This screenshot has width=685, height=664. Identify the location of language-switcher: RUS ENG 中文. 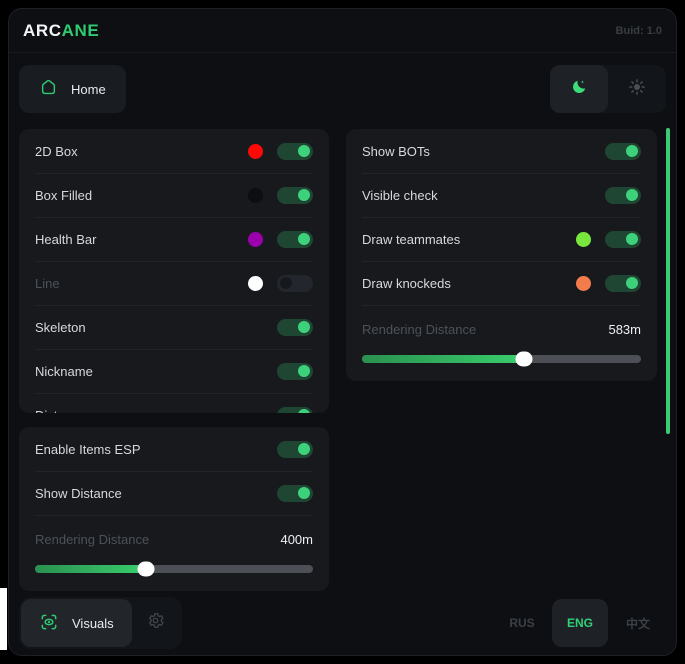
(580, 623).